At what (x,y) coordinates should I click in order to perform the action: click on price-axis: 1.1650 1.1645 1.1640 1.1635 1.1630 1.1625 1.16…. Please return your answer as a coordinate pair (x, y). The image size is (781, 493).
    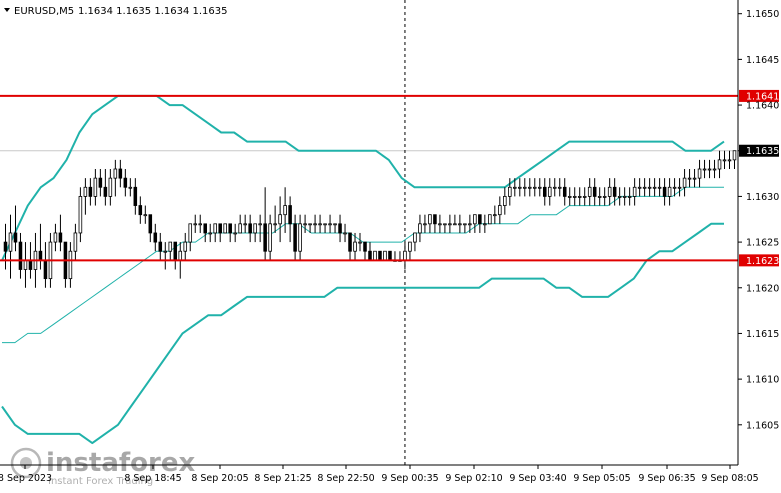
    Looking at the image, I should click on (758, 232).